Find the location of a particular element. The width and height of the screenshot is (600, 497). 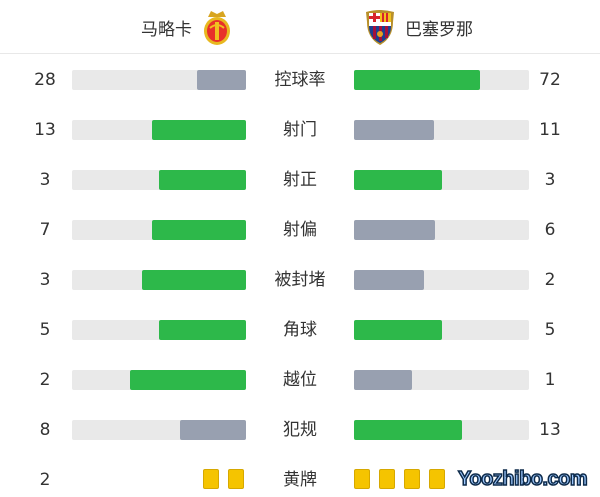

home-value: 8 is located at coordinates (45, 430).